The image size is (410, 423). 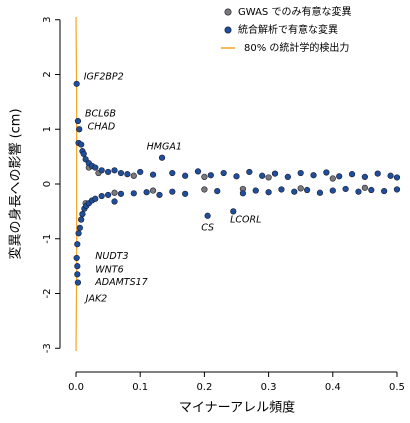 I want to click on power-curve, so click(x=76, y=184).